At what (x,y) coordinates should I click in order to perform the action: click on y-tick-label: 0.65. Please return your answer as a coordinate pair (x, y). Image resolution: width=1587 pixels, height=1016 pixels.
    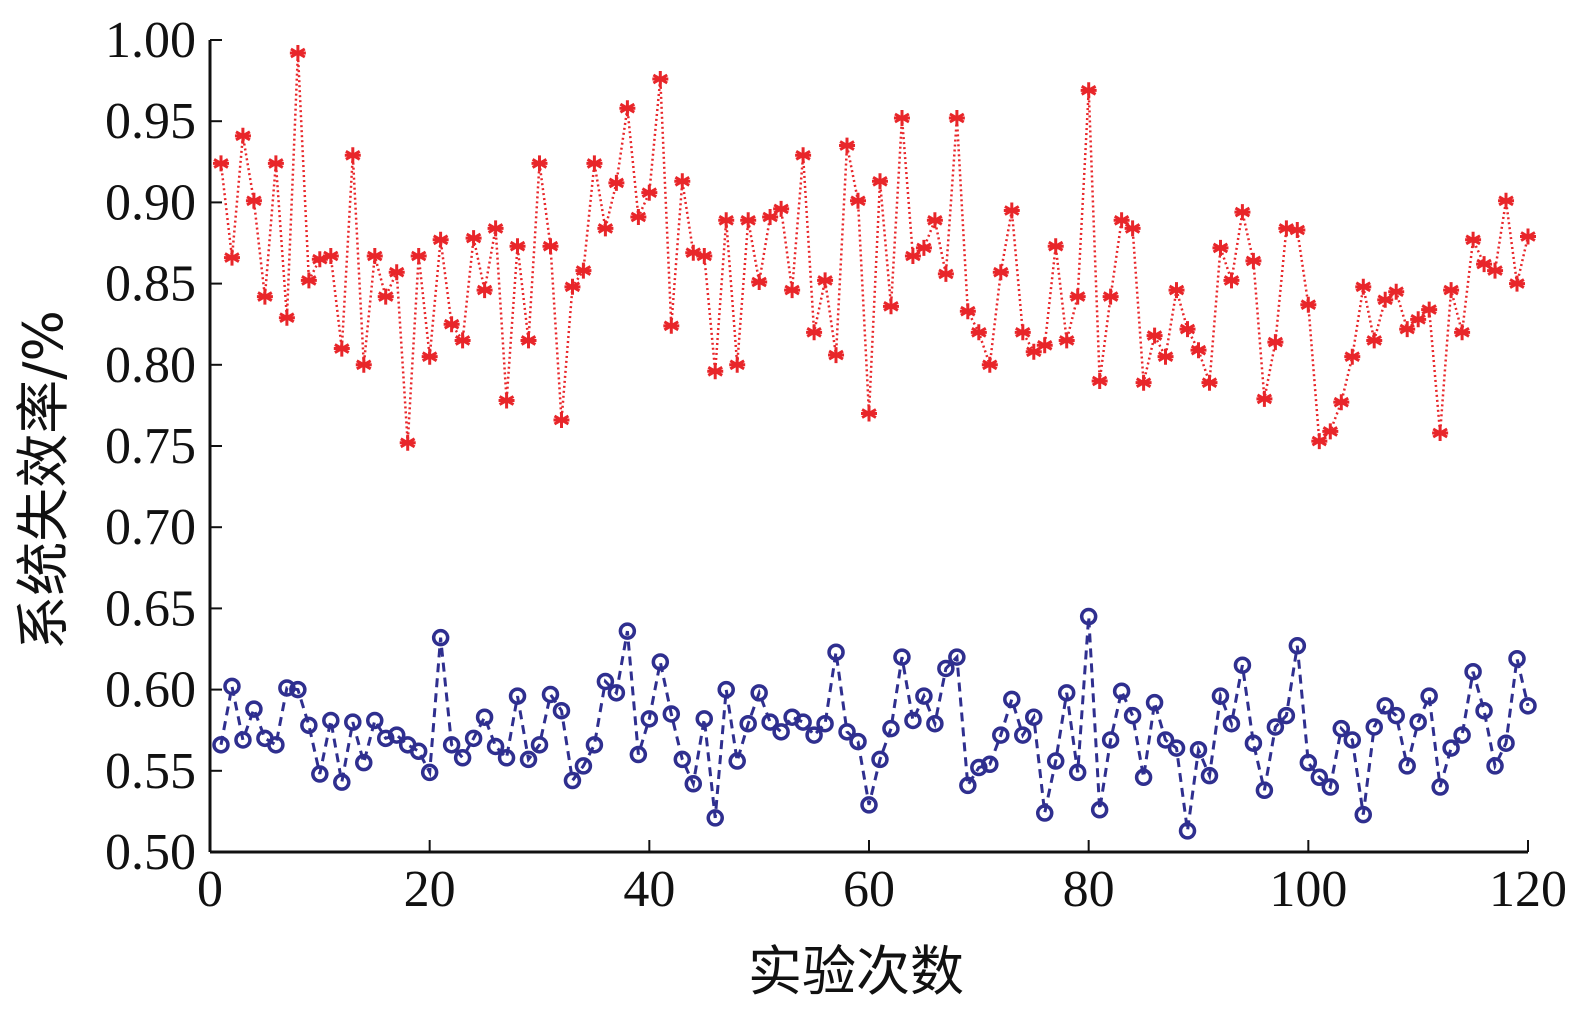
    Looking at the image, I should click on (150, 608).